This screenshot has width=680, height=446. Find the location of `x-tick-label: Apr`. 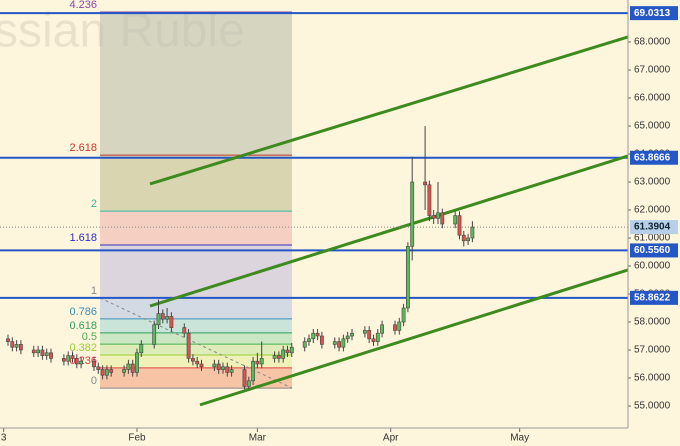

x-tick-label: Apr is located at coordinates (391, 438).